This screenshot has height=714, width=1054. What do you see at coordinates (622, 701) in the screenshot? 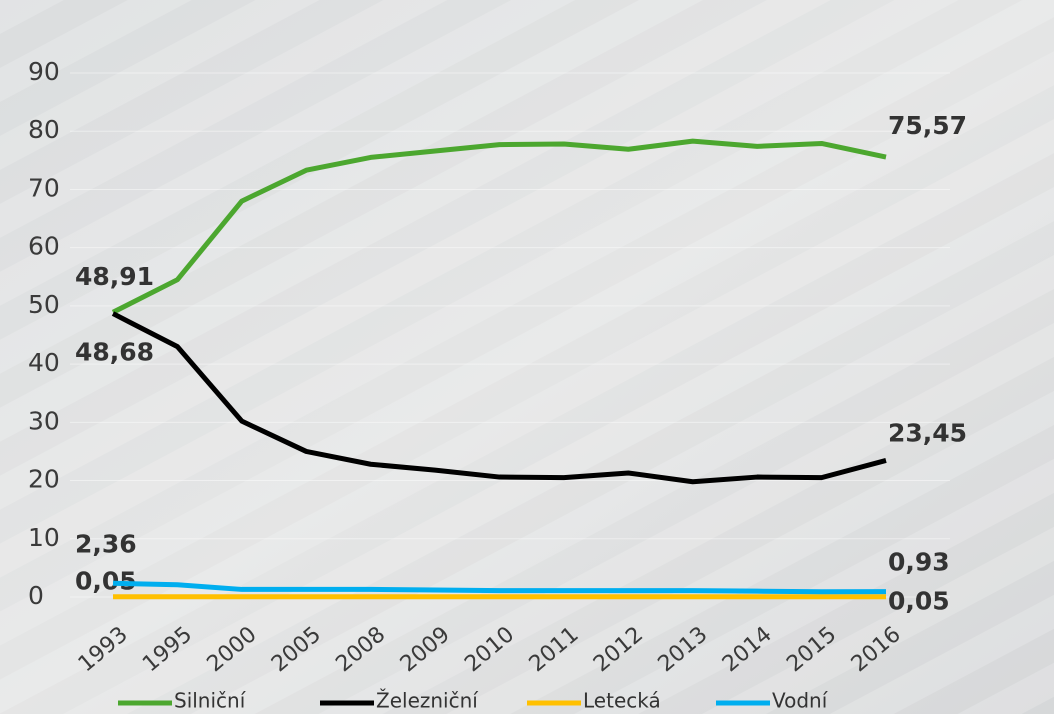
I see `legend-label: Letecká` at bounding box center [622, 701].